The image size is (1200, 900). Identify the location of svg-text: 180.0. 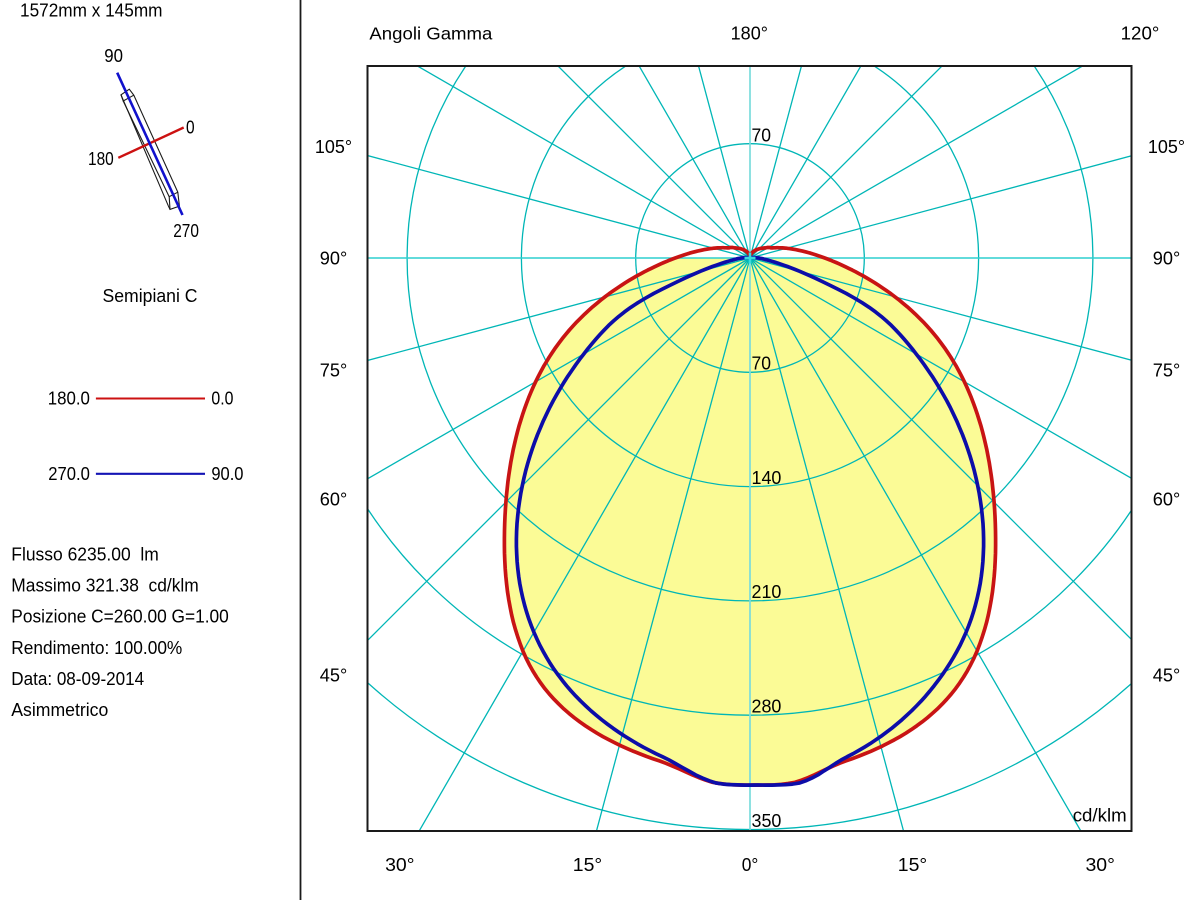
(69, 397).